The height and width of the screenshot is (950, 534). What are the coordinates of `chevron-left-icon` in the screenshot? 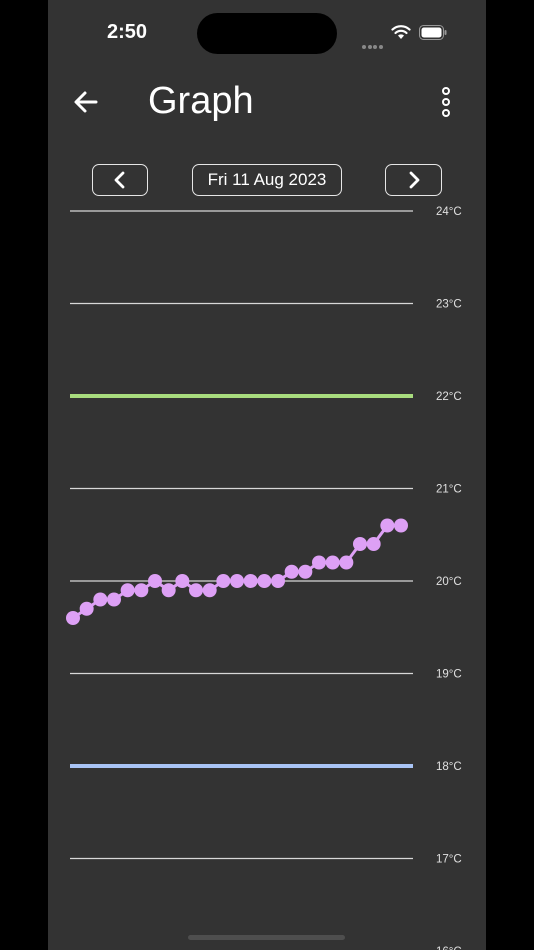 It's located at (119, 180).